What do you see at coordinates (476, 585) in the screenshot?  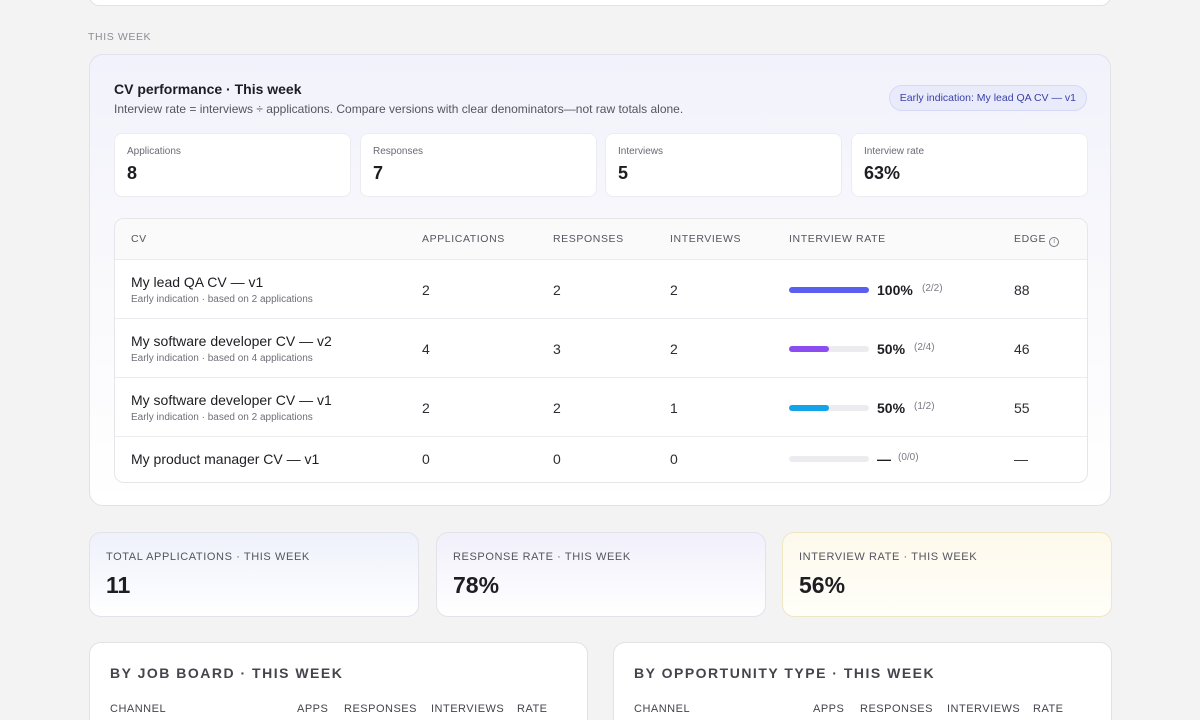 I see `kpi-value: 78%` at bounding box center [476, 585].